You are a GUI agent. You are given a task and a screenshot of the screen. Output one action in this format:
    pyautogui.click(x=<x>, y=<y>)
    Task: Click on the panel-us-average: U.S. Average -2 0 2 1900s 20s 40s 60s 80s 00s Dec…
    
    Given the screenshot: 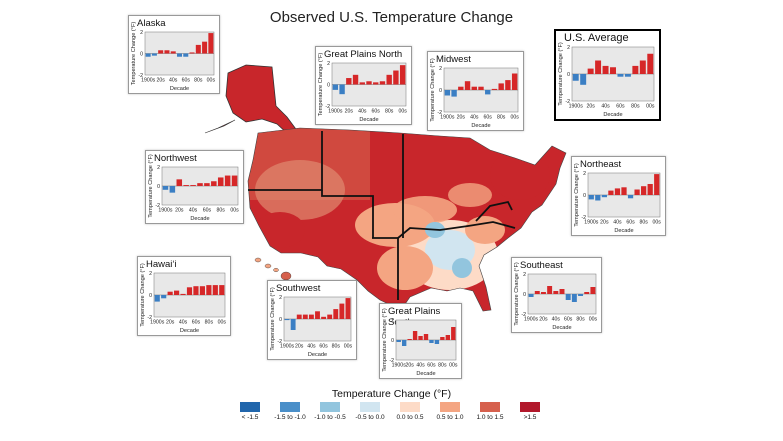 What is the action you would take?
    pyautogui.click(x=607, y=75)
    